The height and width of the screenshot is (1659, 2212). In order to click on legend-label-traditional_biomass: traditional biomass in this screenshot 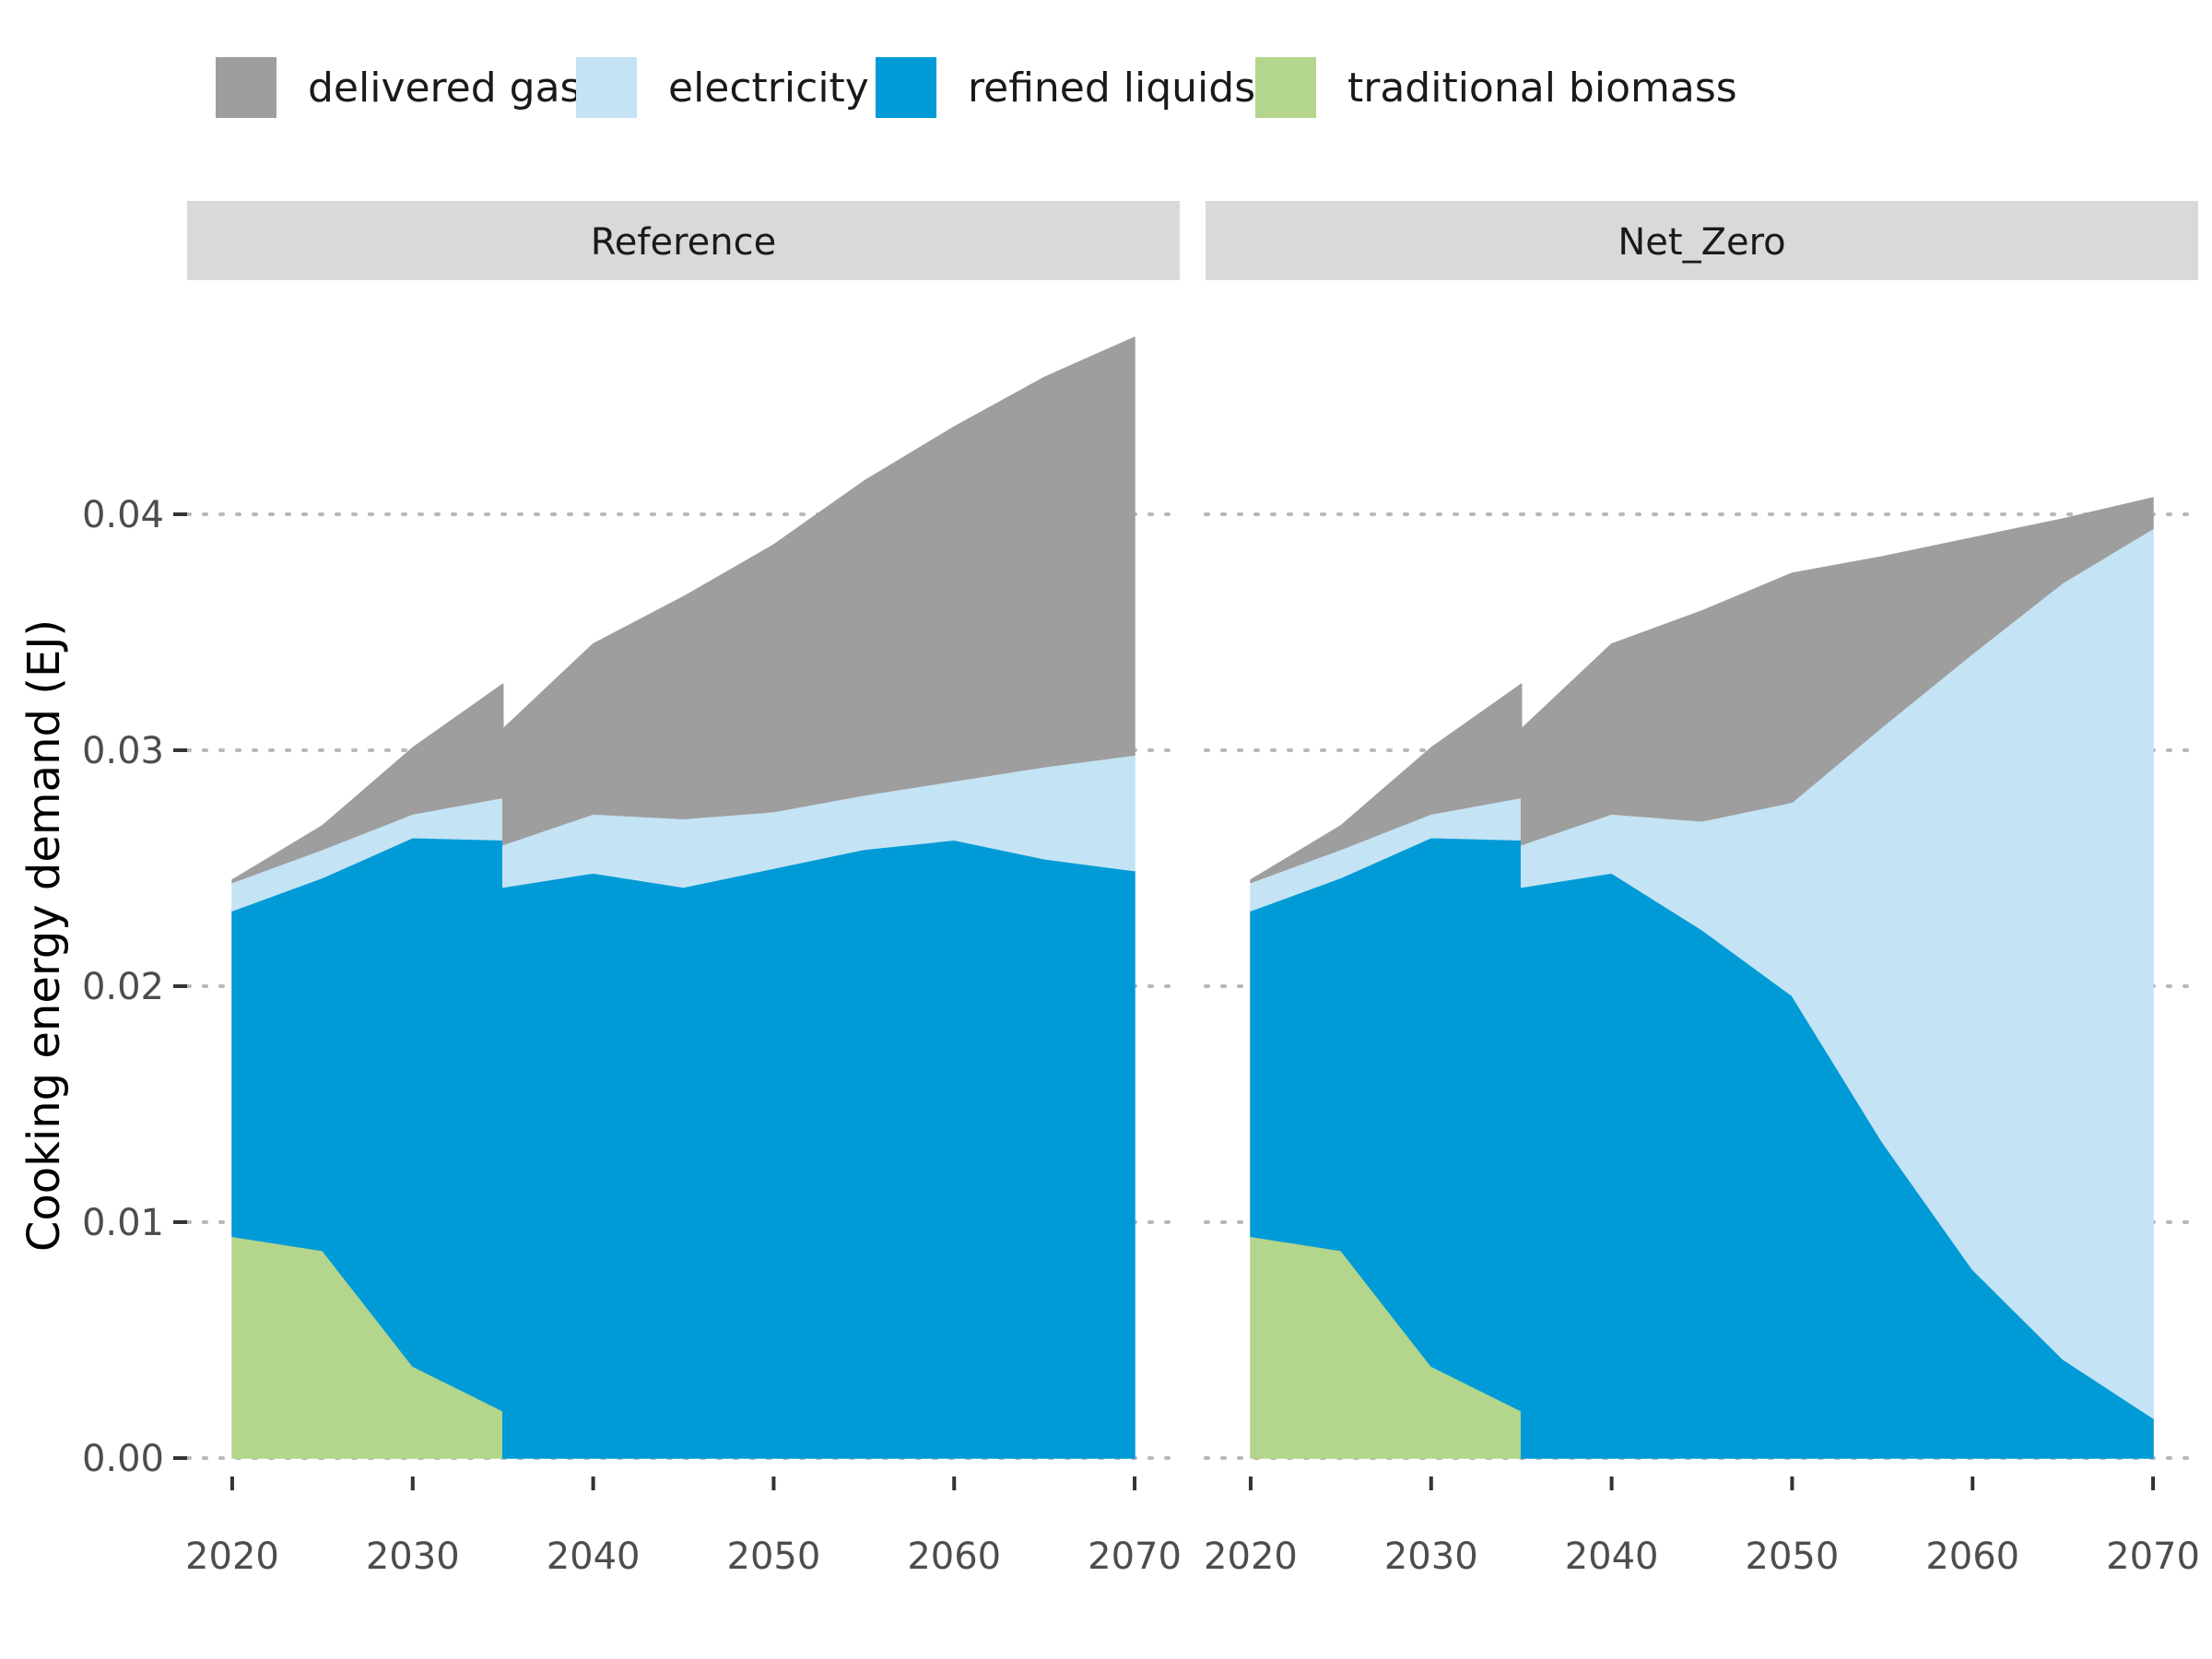, I will do `click(1542, 88)`.